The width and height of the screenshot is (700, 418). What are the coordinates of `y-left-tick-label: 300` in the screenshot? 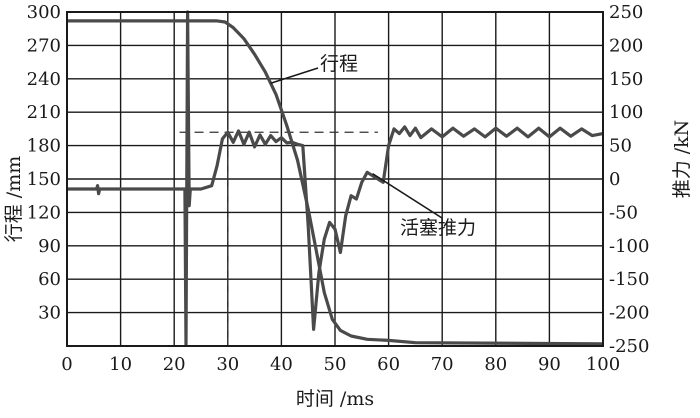 It's located at (44, 12).